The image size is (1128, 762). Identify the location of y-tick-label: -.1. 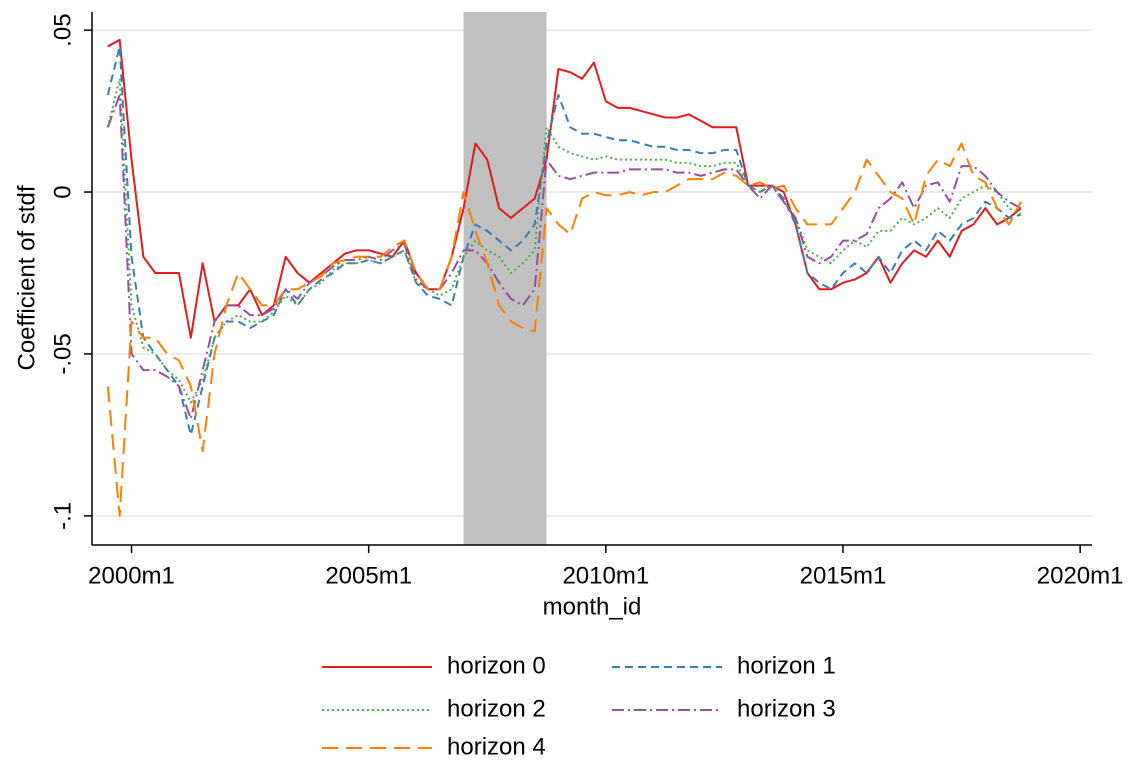
(62, 516).